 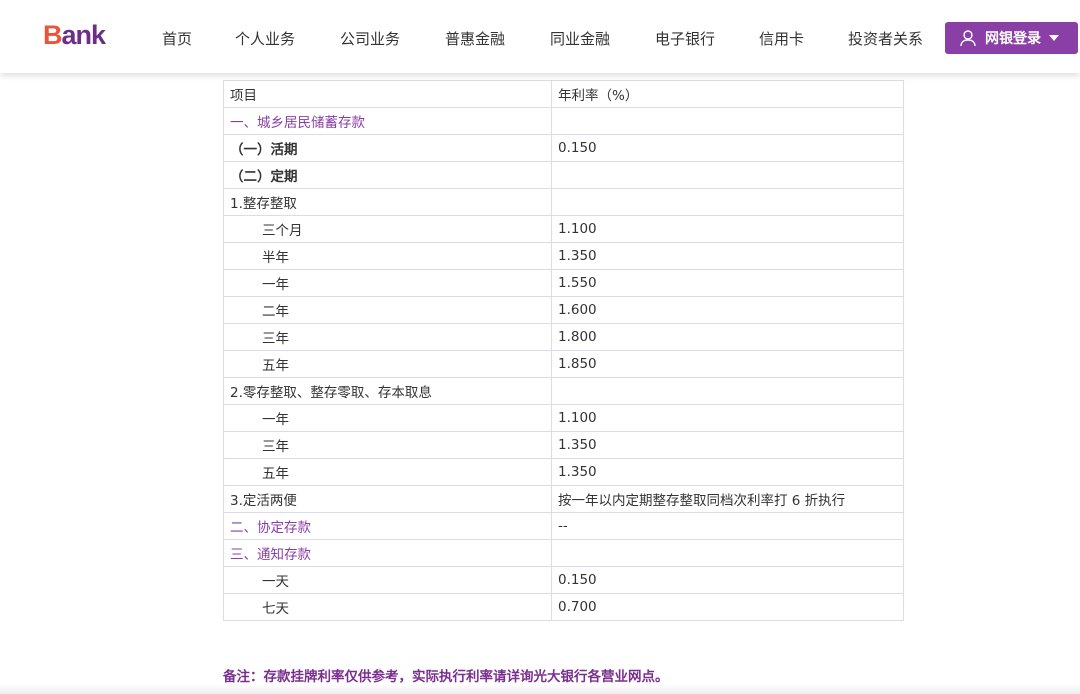 What do you see at coordinates (387, 202) in the screenshot?
I see `item-cell: 1.整存整取` at bounding box center [387, 202].